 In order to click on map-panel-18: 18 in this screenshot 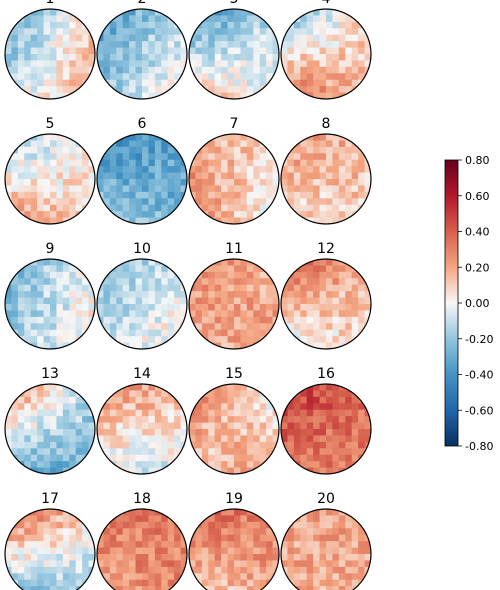, I will do `click(142, 540)`.